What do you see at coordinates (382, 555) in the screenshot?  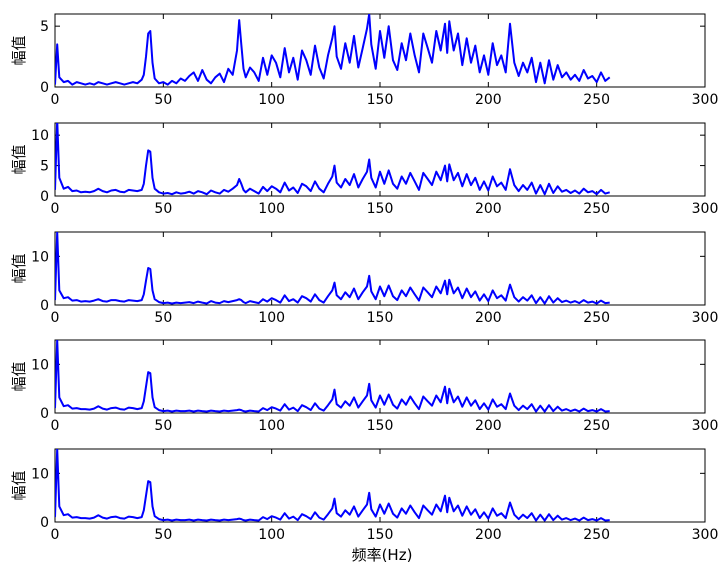 I see `x-axis-label: 频率(Hz)` at bounding box center [382, 555].